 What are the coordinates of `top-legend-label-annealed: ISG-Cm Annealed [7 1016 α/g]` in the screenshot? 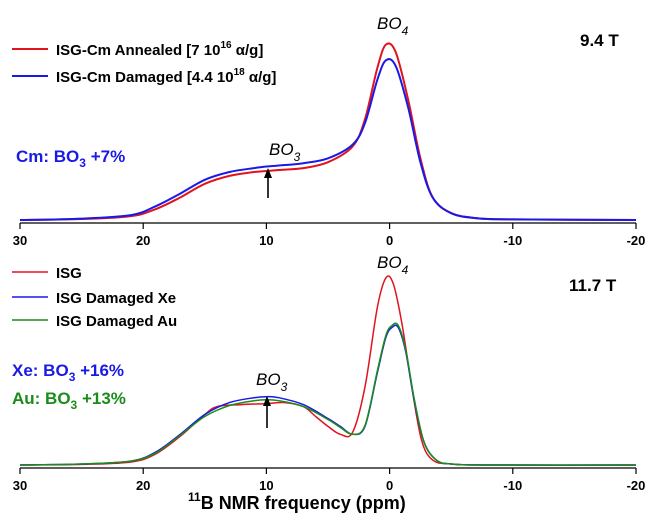 It's located at (159, 49).